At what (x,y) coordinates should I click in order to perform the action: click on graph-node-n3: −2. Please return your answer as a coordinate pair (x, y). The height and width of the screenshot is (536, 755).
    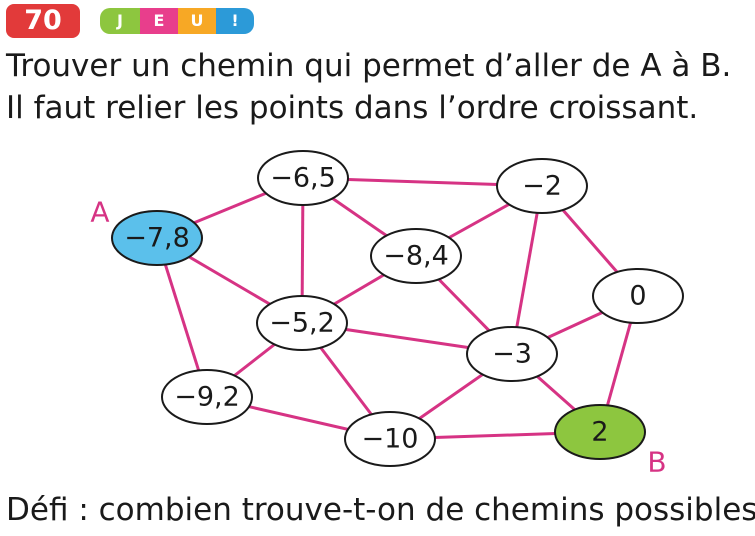
    Looking at the image, I should click on (542, 186).